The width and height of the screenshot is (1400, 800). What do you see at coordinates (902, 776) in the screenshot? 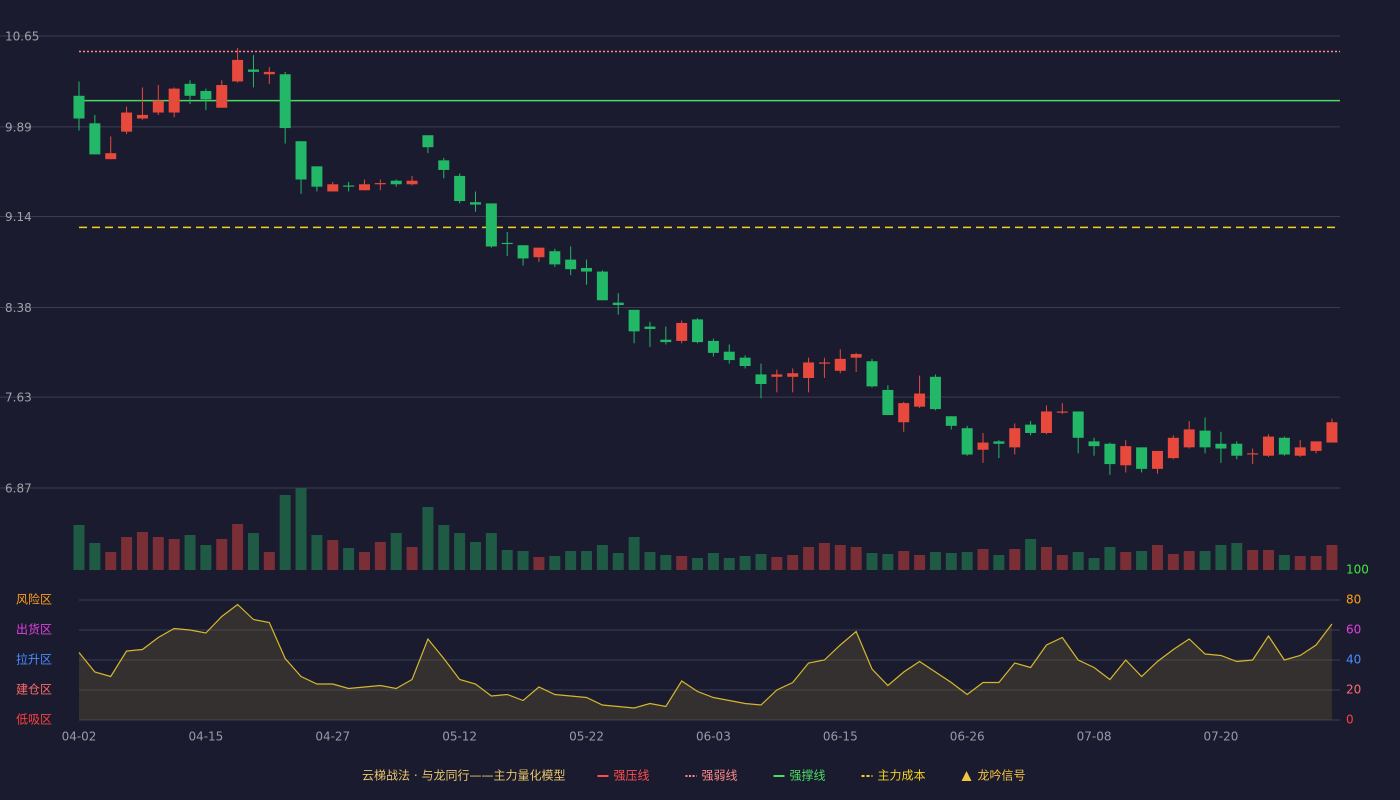
I see `legend-label: 主力成本` at bounding box center [902, 776].